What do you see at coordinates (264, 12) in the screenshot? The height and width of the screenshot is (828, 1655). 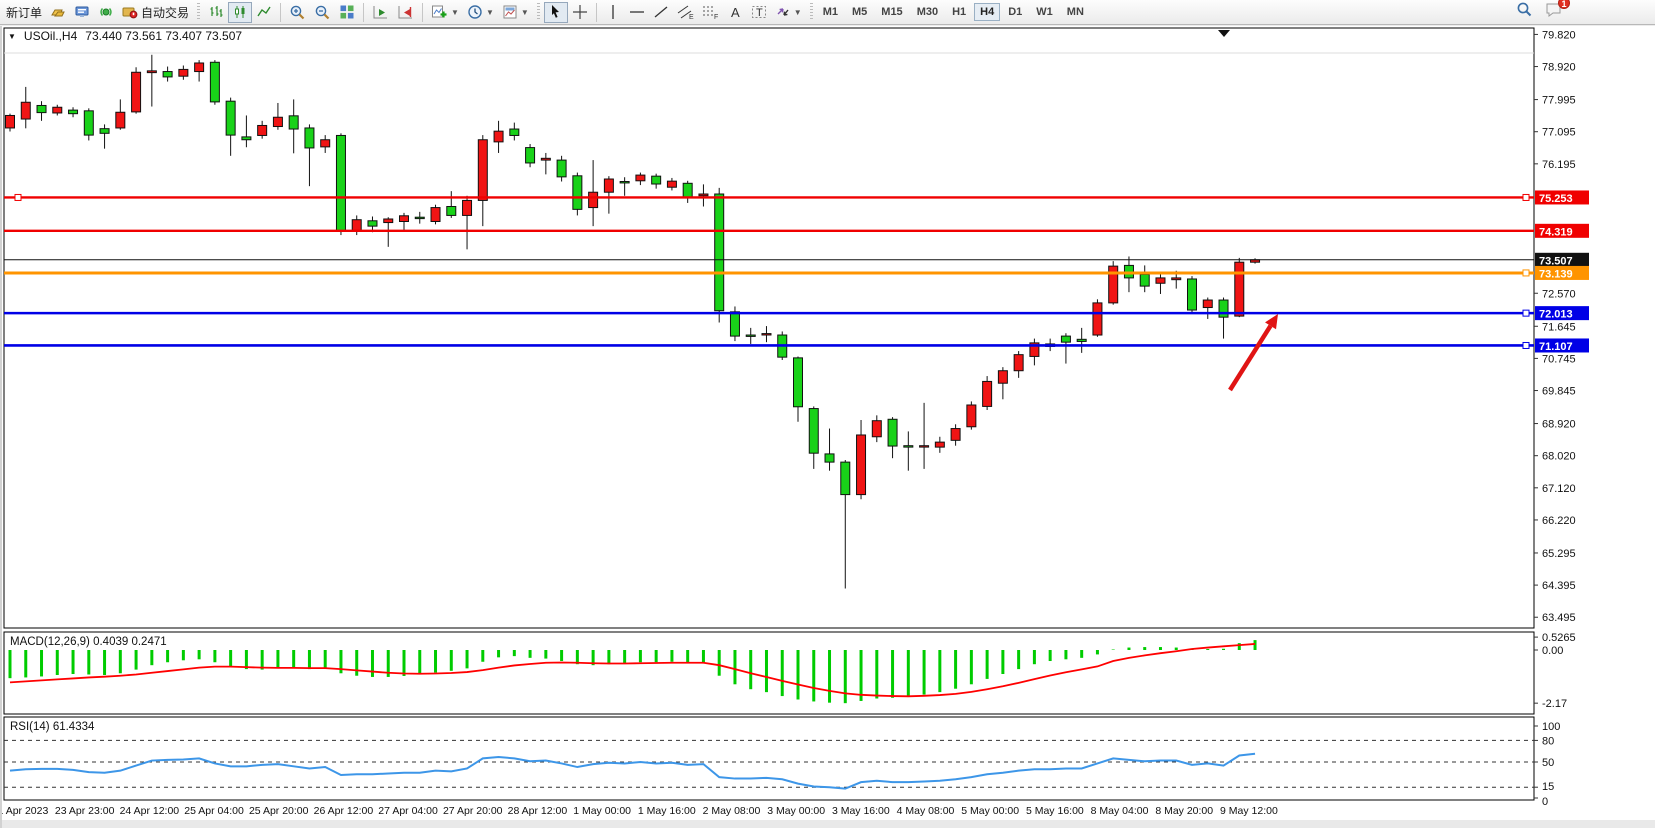 I see `line-chart-mode-icon` at bounding box center [264, 12].